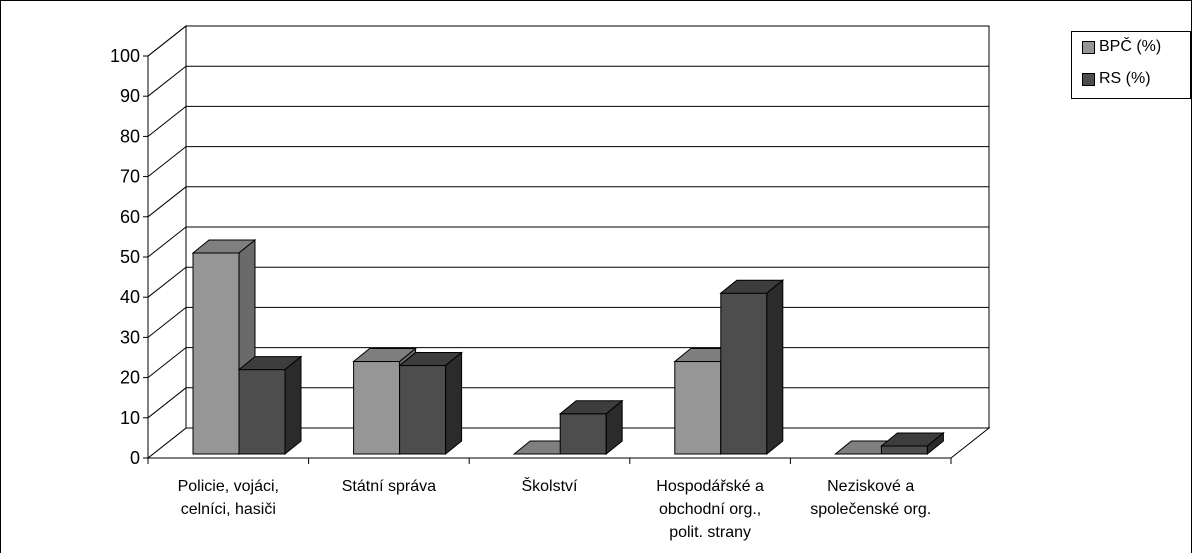 Image resolution: width=1193 pixels, height=559 pixels. I want to click on y-tick-label: 60, so click(130, 217).